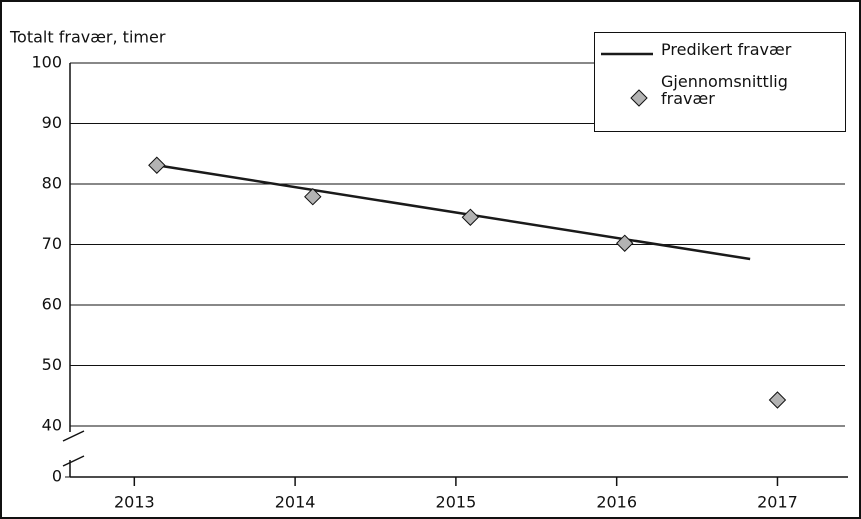 The image size is (861, 519). Describe the element at coordinates (453, 212) in the screenshot. I see `data-line` at that location.